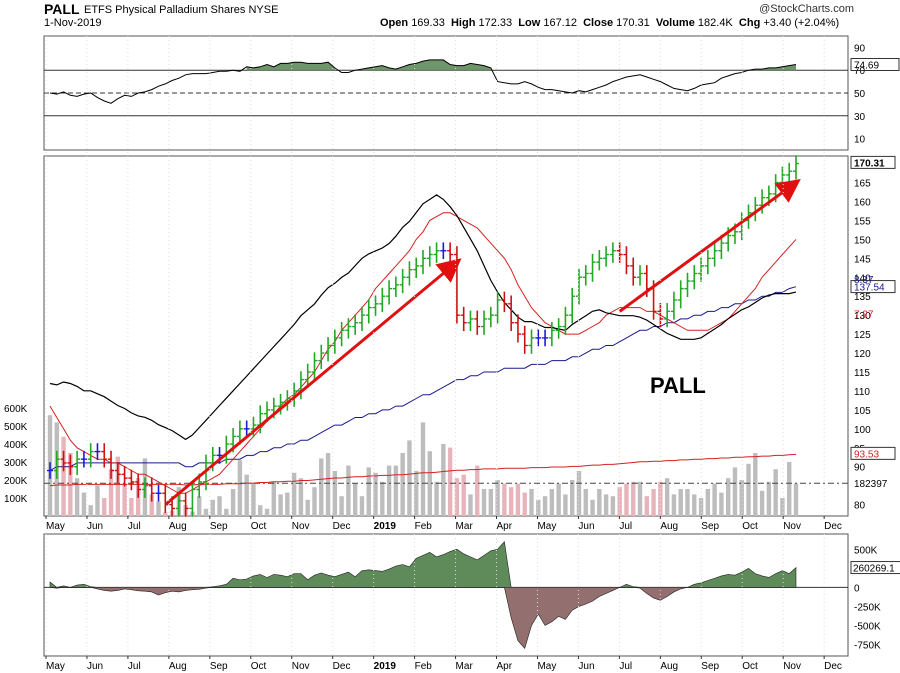 This screenshot has height=673, width=900. What do you see at coordinates (16, 427) in the screenshot?
I see `volume-tick-label: 500K` at bounding box center [16, 427].